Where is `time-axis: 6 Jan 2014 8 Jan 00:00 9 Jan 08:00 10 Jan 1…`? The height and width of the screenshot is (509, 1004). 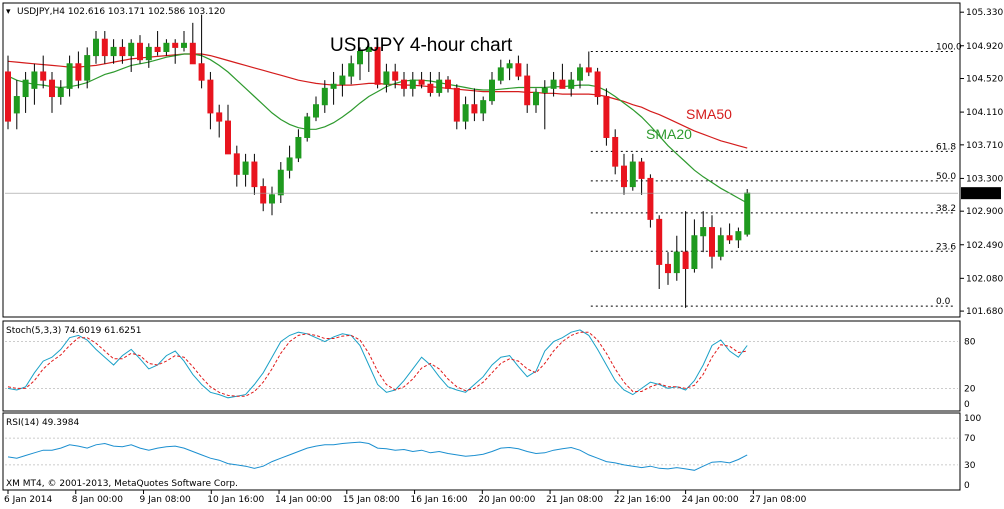 time-axis: 6 Jan 2014 8 Jan 00:00 9 Jan 08:00 10 Jan 1… is located at coordinates (405, 497).